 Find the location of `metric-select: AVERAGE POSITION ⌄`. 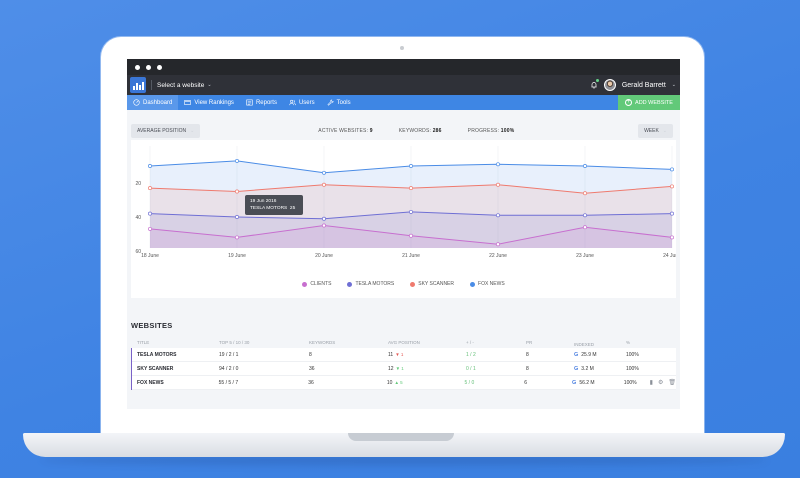

metric-select: AVERAGE POSITION ⌄ is located at coordinates (166, 131).